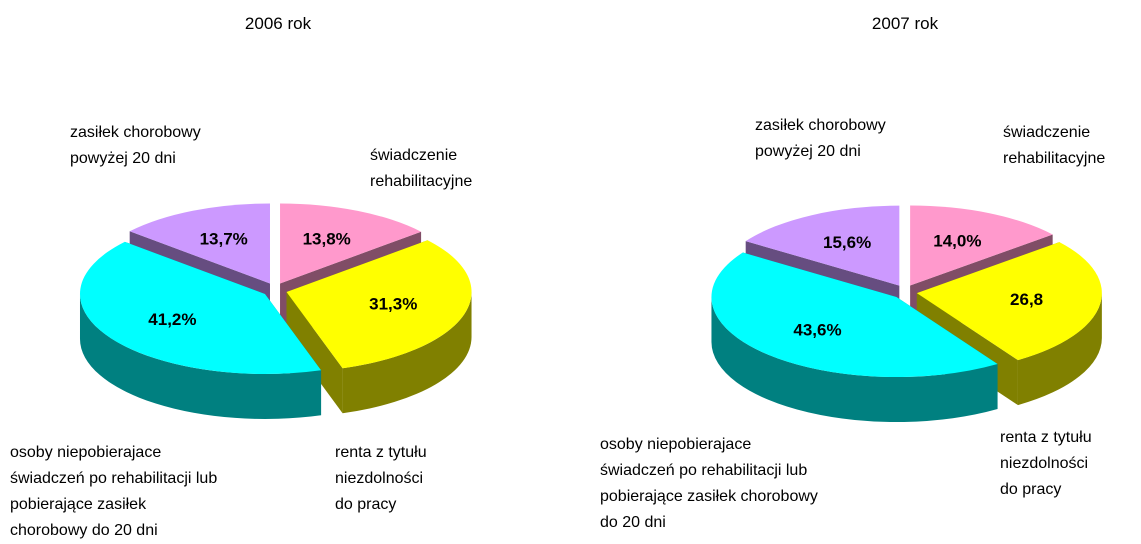 The image size is (1141, 544). I want to click on slice-side, so click(314, 352).